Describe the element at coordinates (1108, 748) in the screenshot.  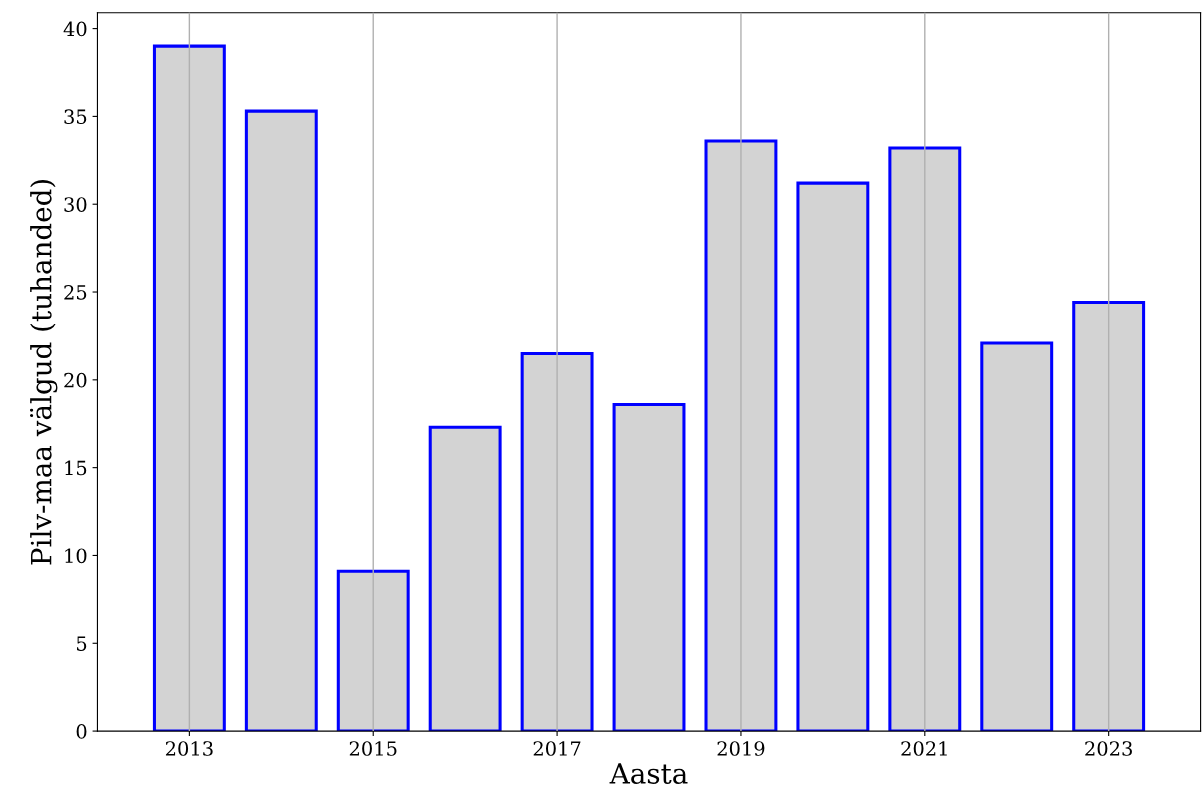
I see `x-tick-label: 2023` at that location.